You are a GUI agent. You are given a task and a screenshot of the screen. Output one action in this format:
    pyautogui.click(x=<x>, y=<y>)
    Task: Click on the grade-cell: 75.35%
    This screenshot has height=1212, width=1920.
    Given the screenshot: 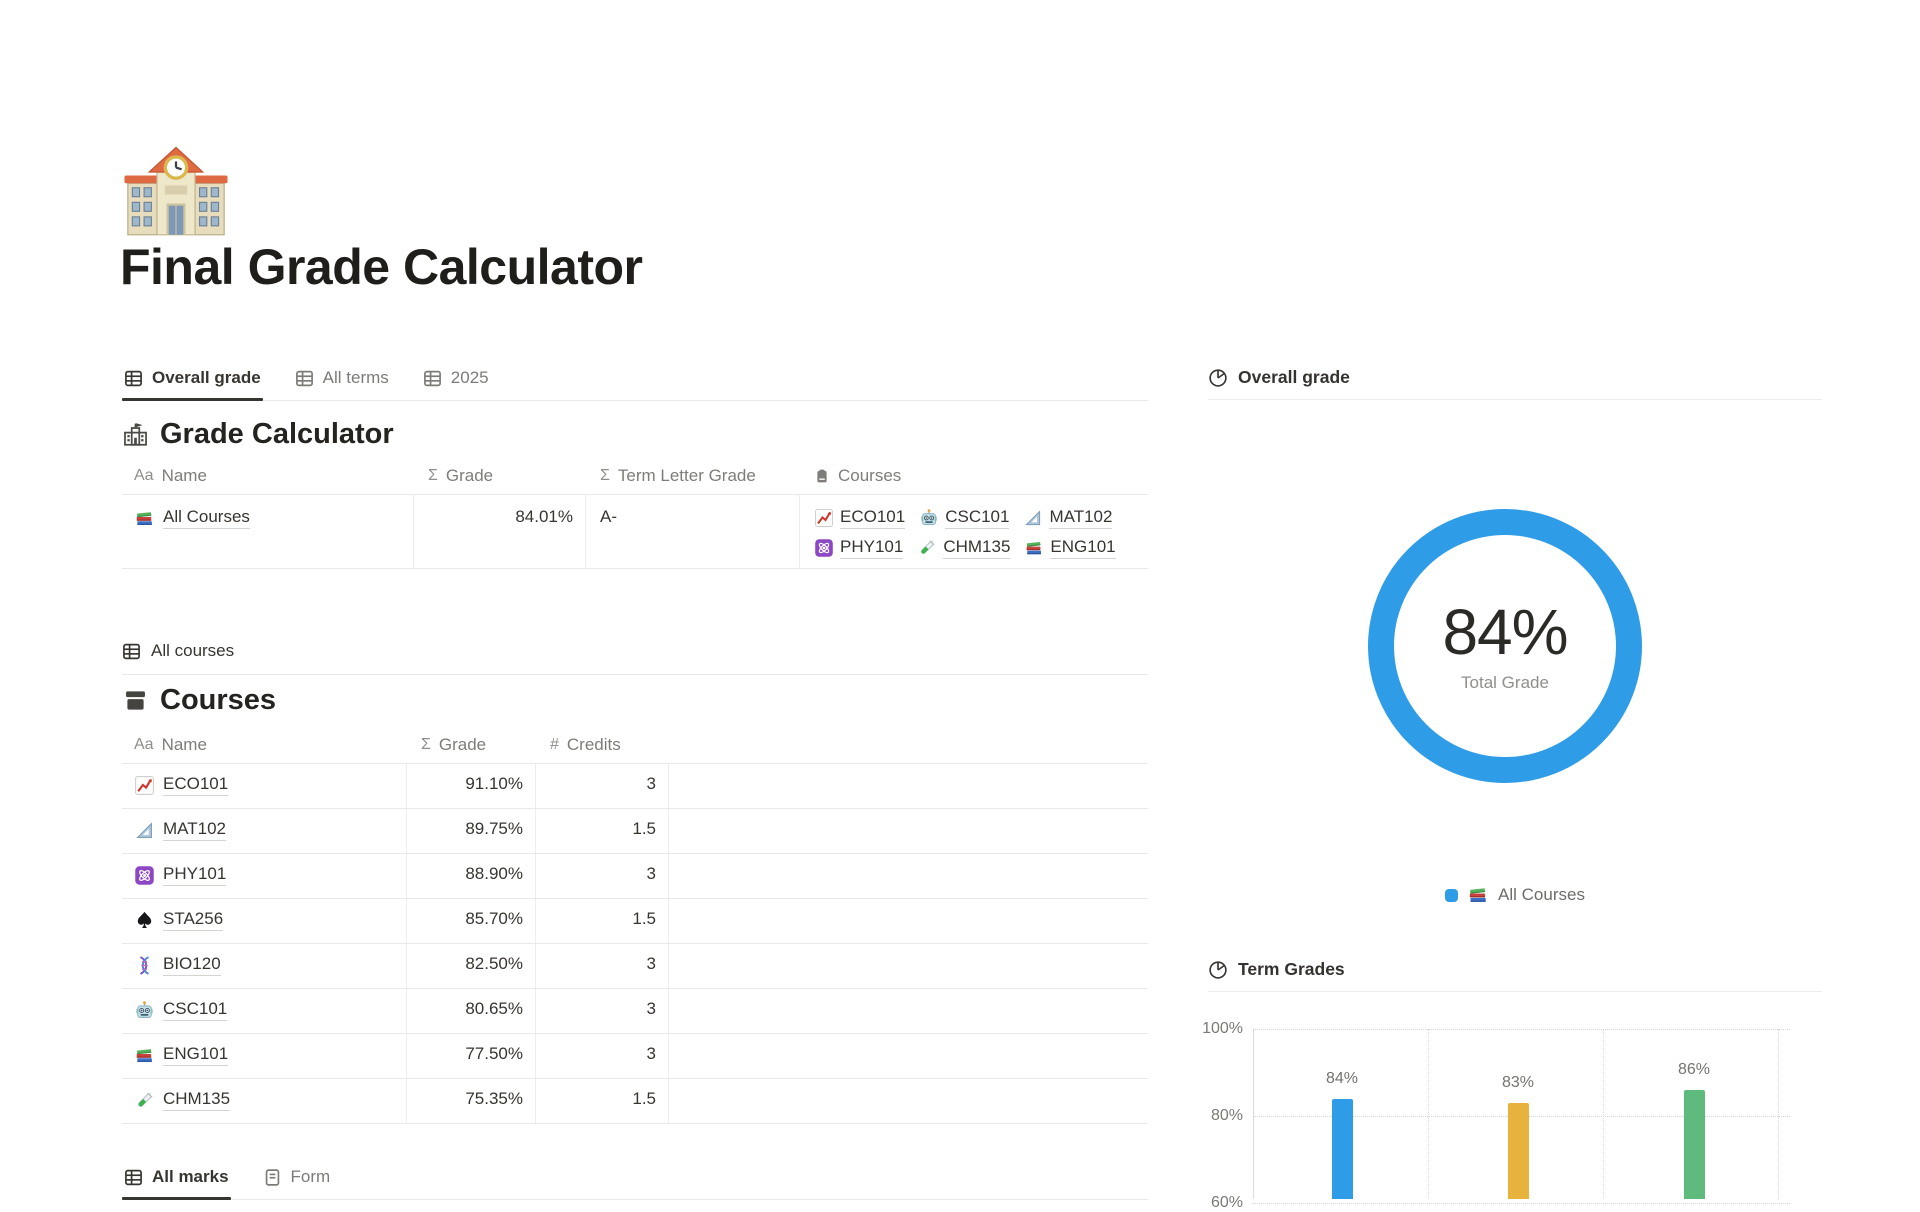 What is the action you would take?
    pyautogui.click(x=471, y=1101)
    